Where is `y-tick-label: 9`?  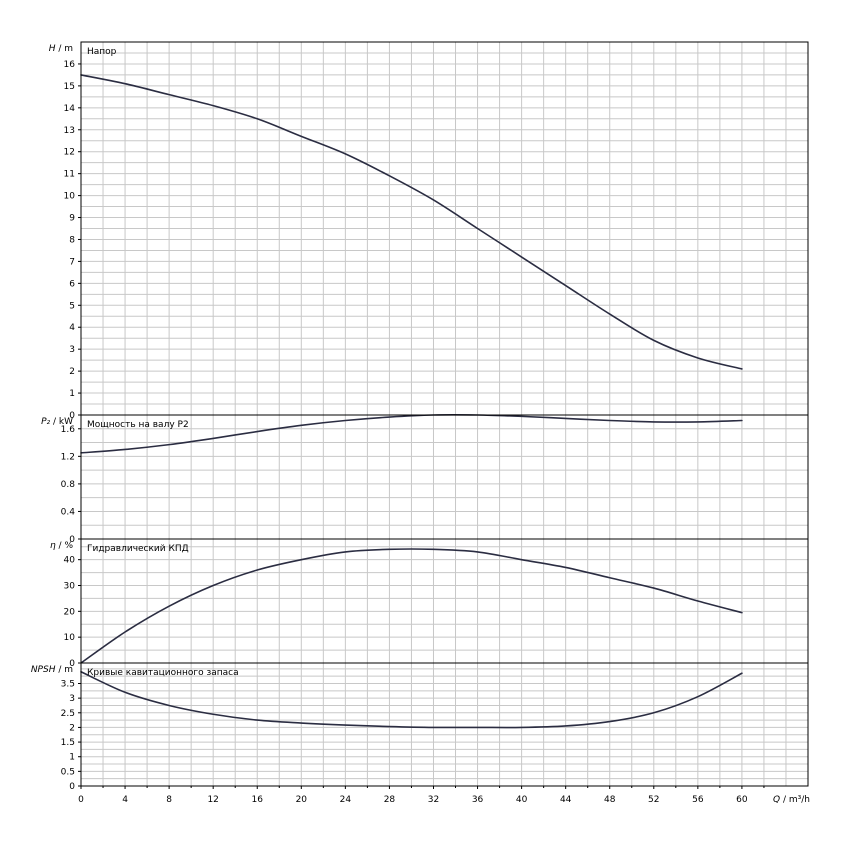 y-tick-label: 9 is located at coordinates (72, 219).